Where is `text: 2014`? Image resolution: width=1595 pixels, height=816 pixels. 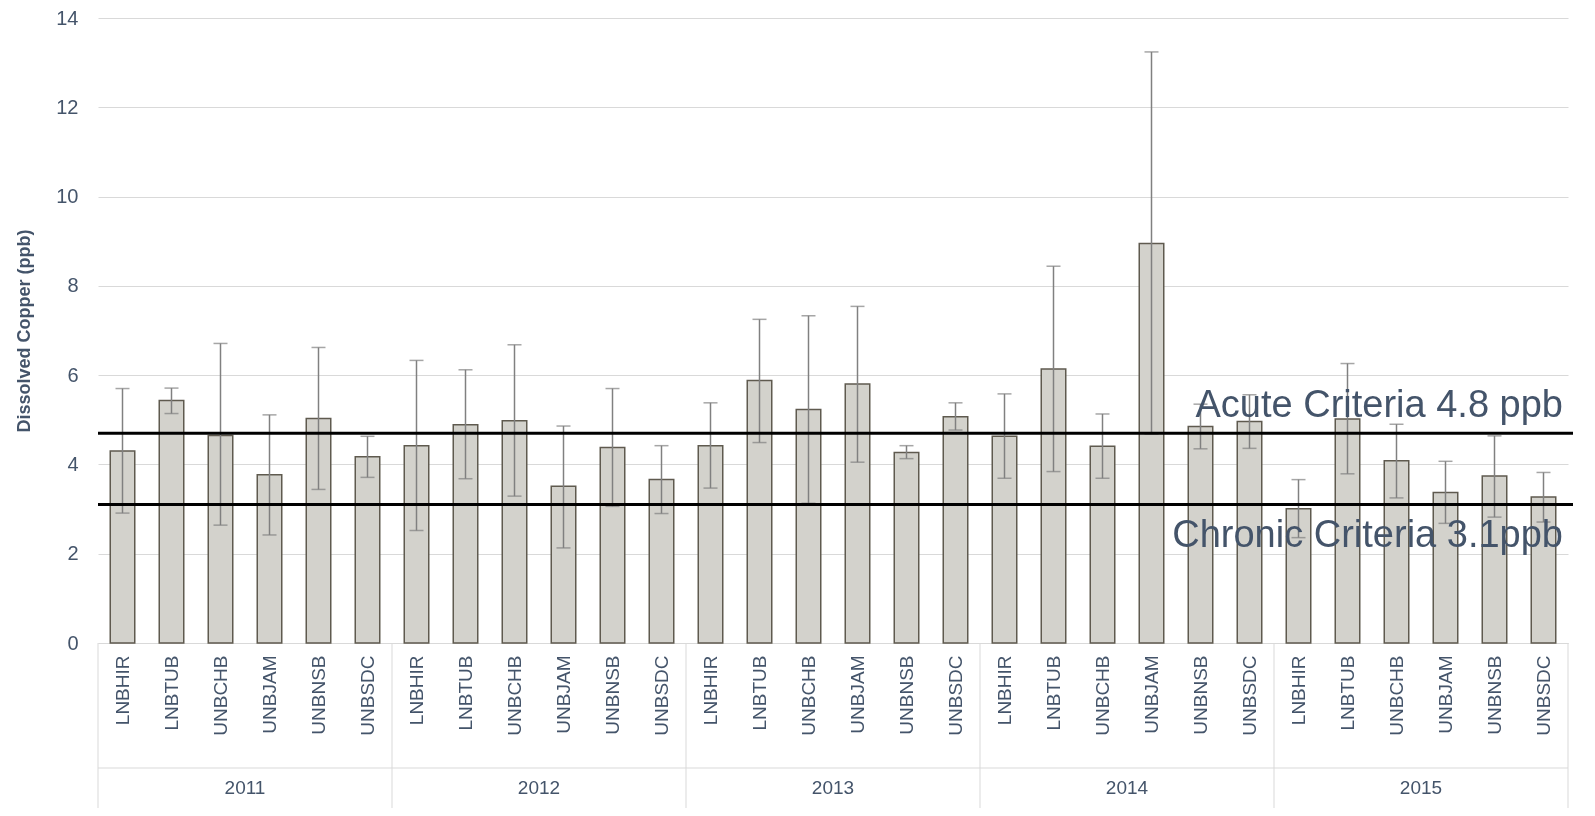
text: 2014 is located at coordinates (1127, 787).